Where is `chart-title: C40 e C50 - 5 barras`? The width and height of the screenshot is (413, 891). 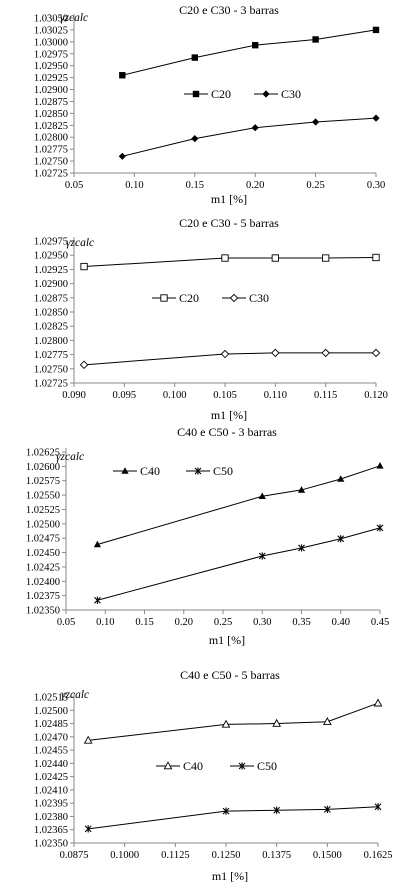 chart-title: C40 e C50 - 5 barras is located at coordinates (230, 675).